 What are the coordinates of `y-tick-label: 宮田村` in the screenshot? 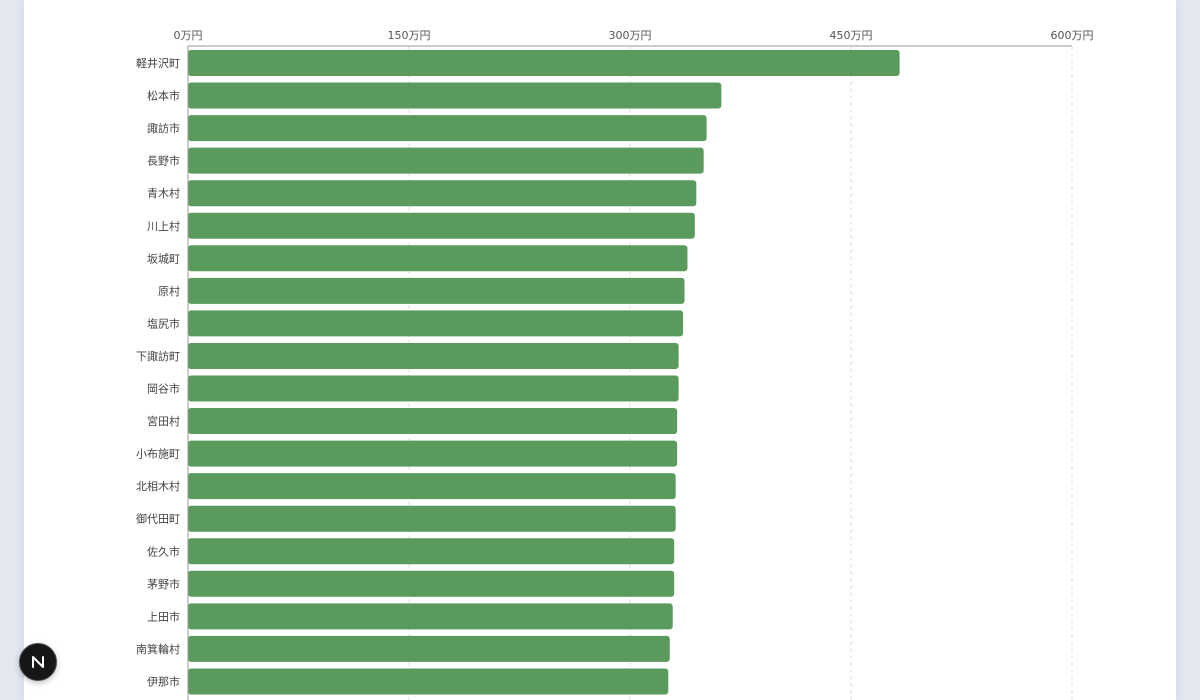 It's located at (163, 421).